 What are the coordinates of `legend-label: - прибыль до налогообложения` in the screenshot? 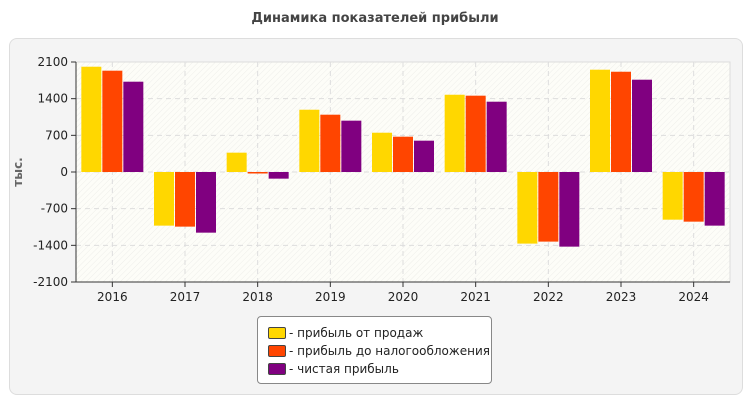 It's located at (389, 351).